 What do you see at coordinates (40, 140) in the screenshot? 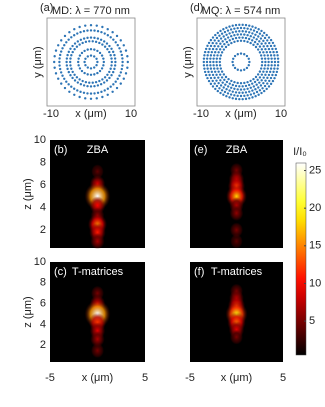
I see `y-tick-label: 10` at bounding box center [40, 140].